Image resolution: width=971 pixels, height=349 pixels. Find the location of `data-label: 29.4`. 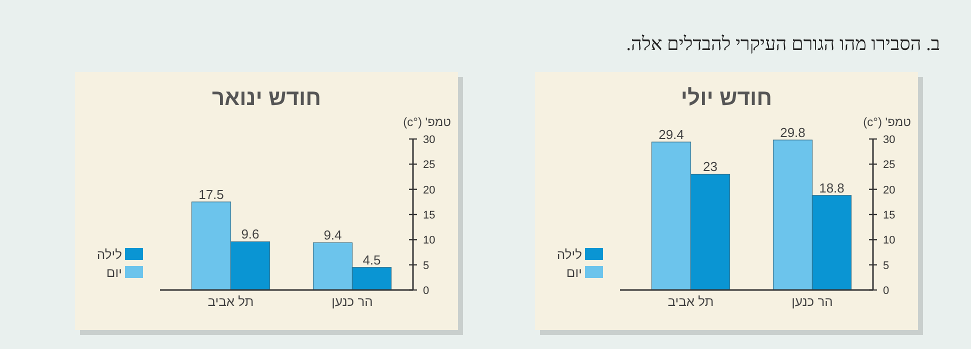

data-label: 29.4 is located at coordinates (671, 134).